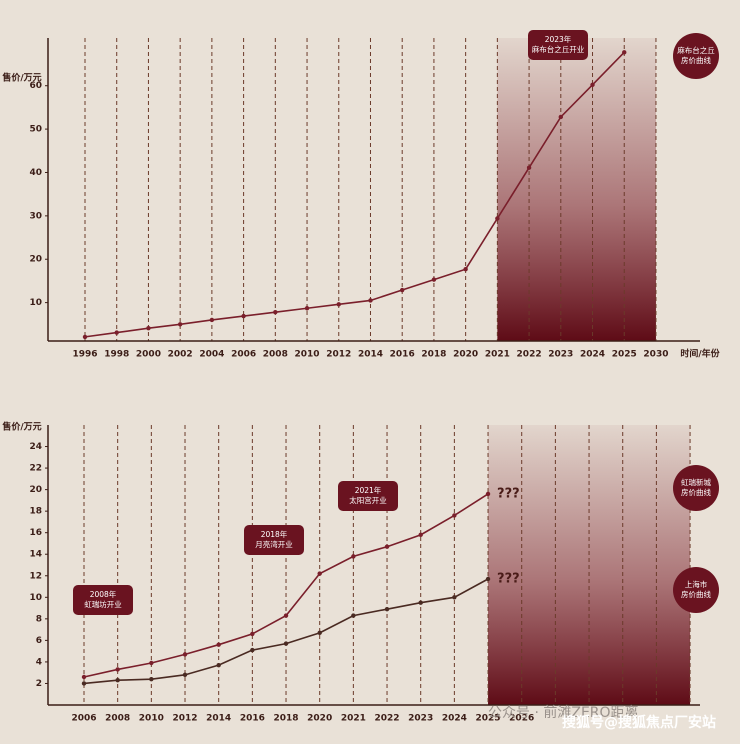 Image resolution: width=740 pixels, height=744 pixels. What do you see at coordinates (592, 355) in the screenshot?
I see `x-tick-label: 2024` at bounding box center [592, 355].